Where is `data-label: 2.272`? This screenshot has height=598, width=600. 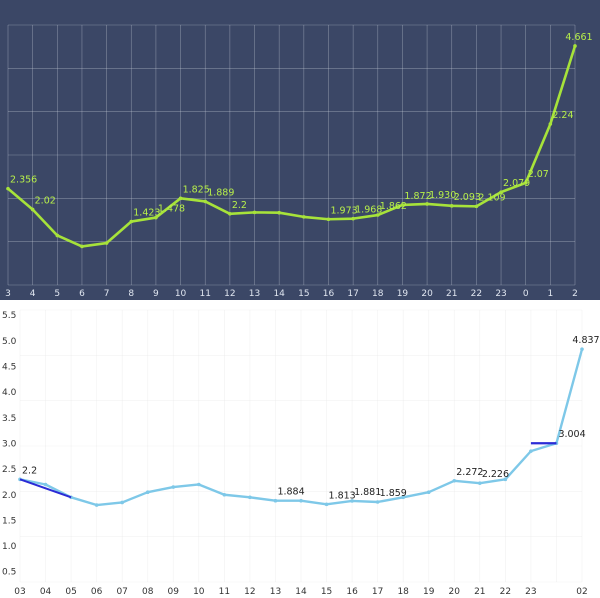 data-label: 2.272 is located at coordinates (469, 472).